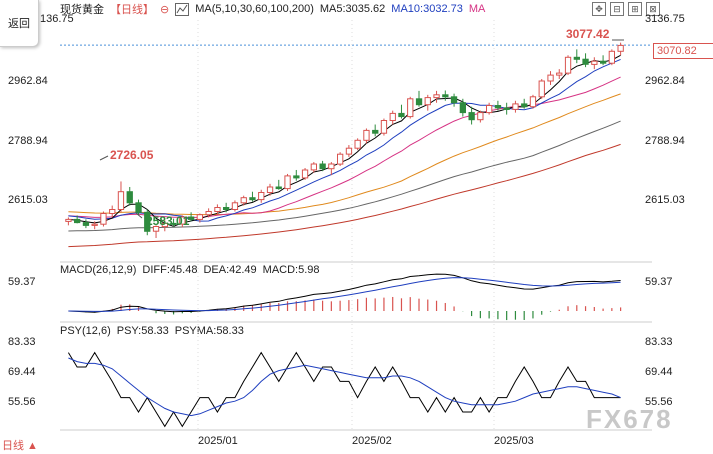 The width and height of the screenshot is (713, 454). What do you see at coordinates (19, 23) in the screenshot?
I see `back-button: 返回` at bounding box center [19, 23].